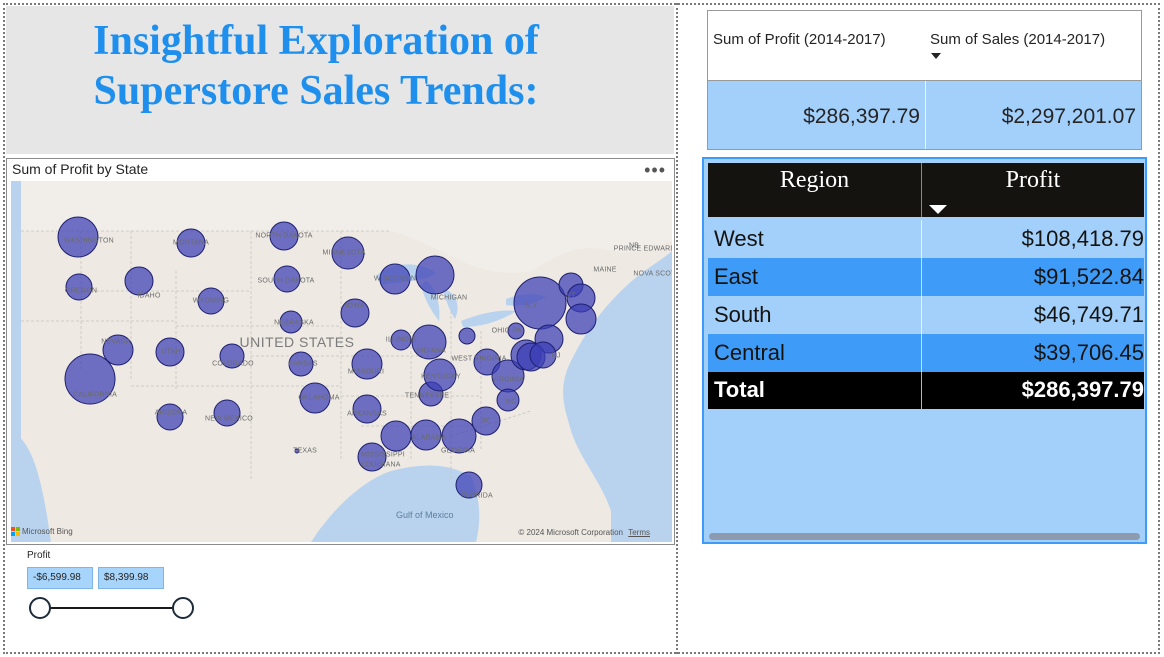 Image resolution: width=1164 pixels, height=657 pixels. Describe the element at coordinates (60, 578) in the screenshot. I see `slicer-min-input: -$6,599.98` at that location.